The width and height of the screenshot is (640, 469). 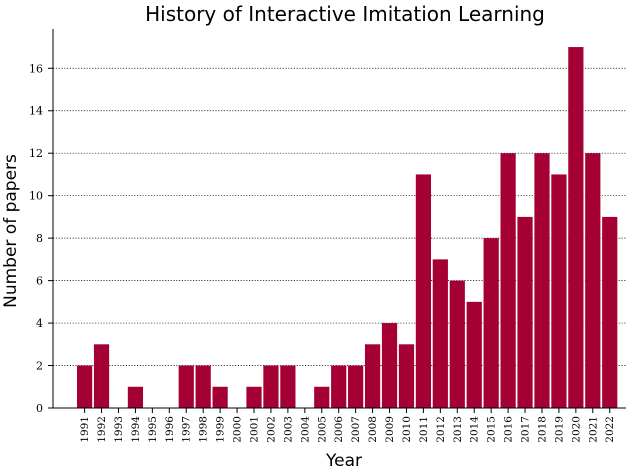 What do you see at coordinates (102, 429) in the screenshot?
I see `x-tick-label: 1992` at bounding box center [102, 429].